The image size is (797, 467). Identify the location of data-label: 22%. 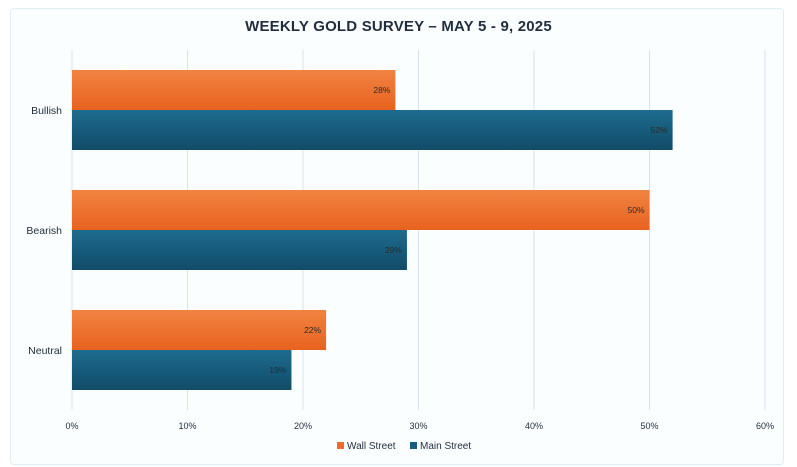
(312, 330).